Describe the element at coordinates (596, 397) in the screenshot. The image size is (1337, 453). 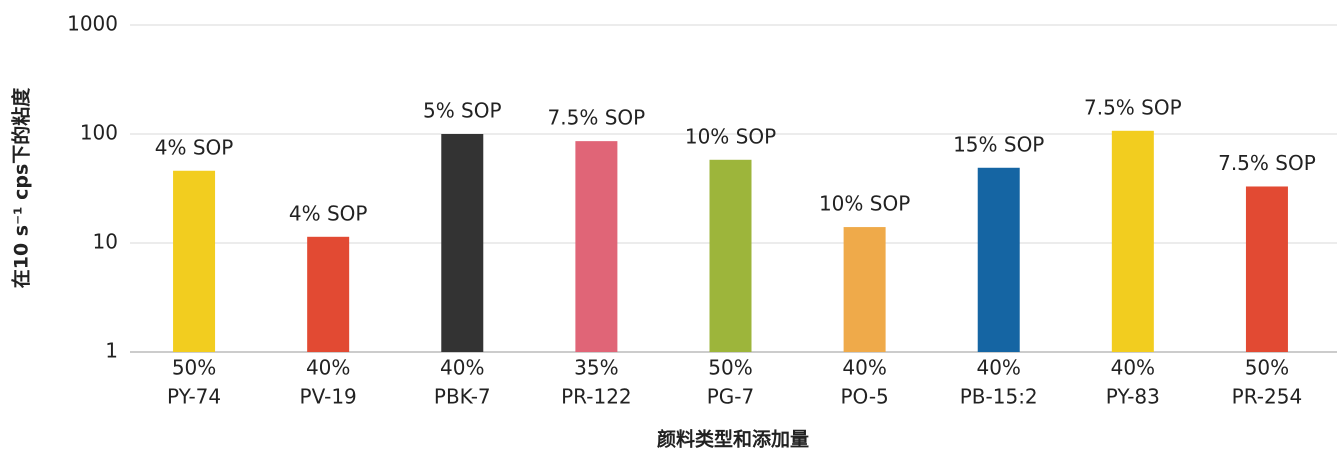
I see `x-tick-label: PR-122` at that location.